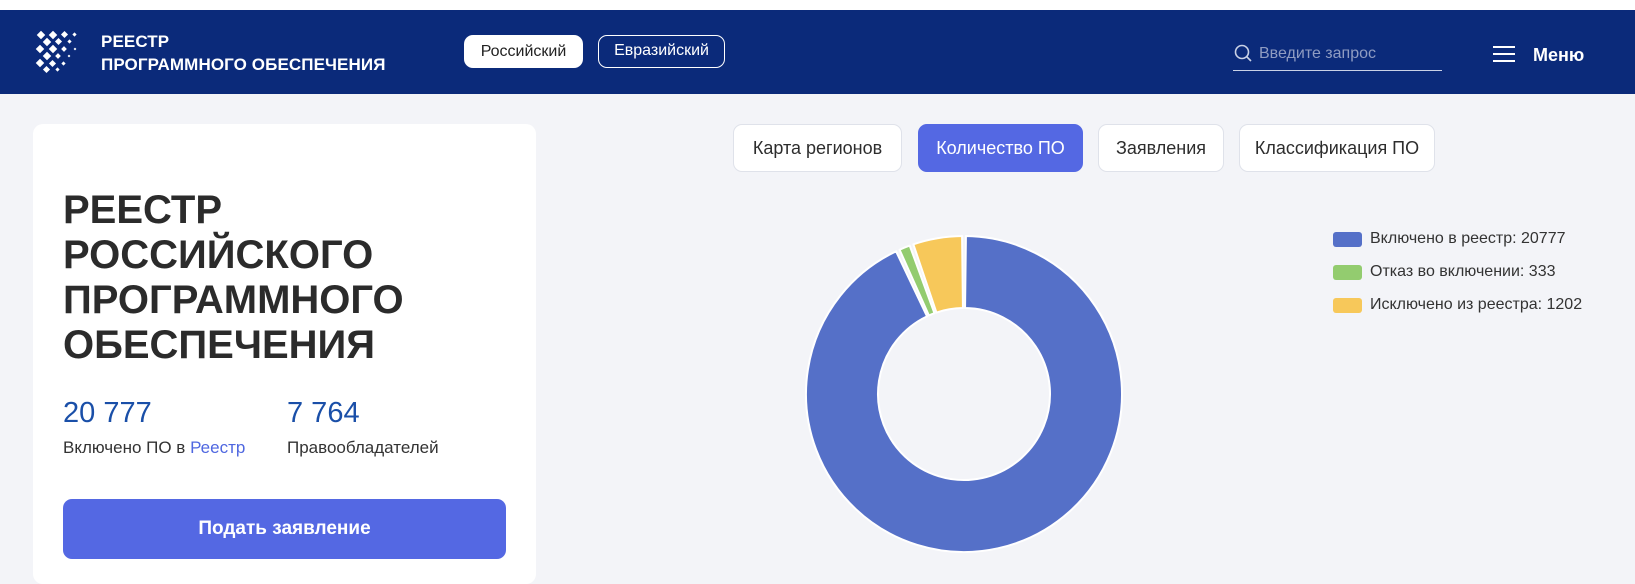  Describe the element at coordinates (243, 64) in the screenshot. I see `brand-line-2: ПРОГРАММНОГО ОБЕСПЕЧЕНИЯ` at that location.